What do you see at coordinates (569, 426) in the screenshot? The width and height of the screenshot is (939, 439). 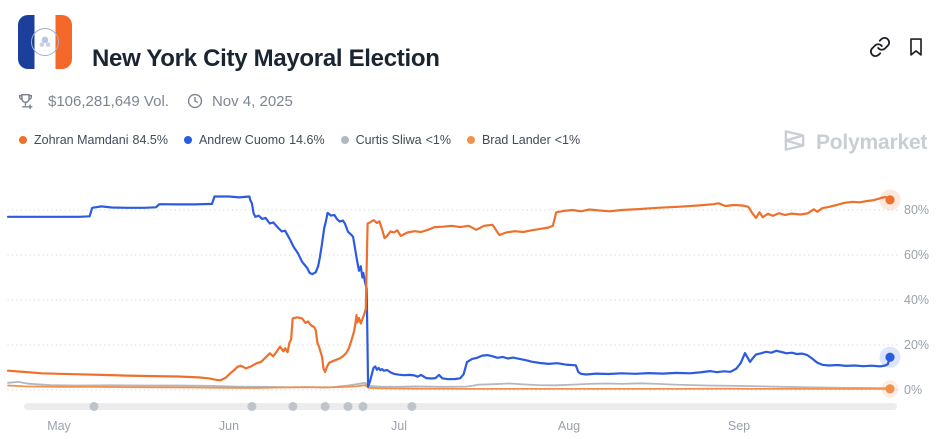 I see `x-axis-label: Aug` at bounding box center [569, 426].